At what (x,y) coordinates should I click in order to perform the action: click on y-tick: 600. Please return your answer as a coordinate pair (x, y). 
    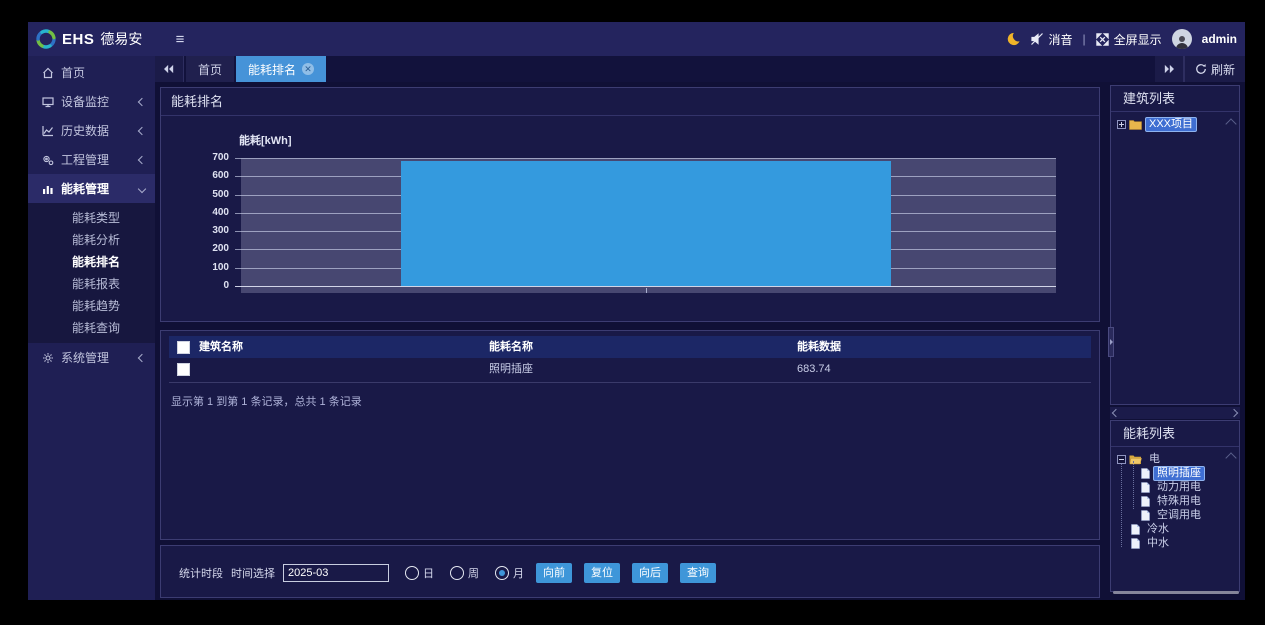
    Looking at the image, I should click on (220, 175).